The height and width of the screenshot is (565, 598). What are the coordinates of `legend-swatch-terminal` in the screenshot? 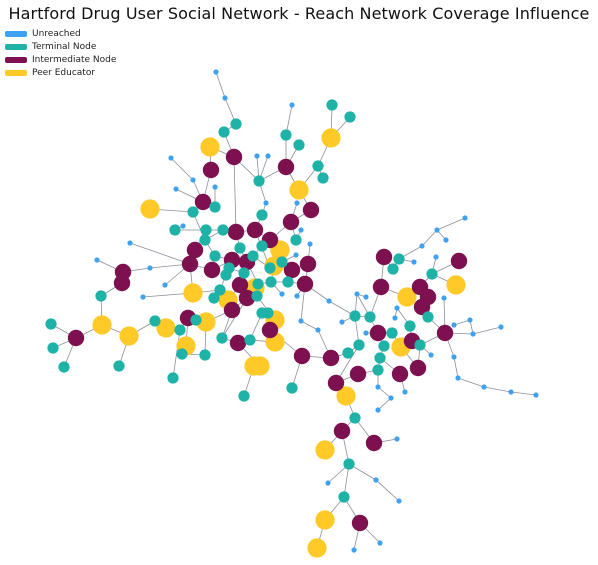 It's located at (16, 46).